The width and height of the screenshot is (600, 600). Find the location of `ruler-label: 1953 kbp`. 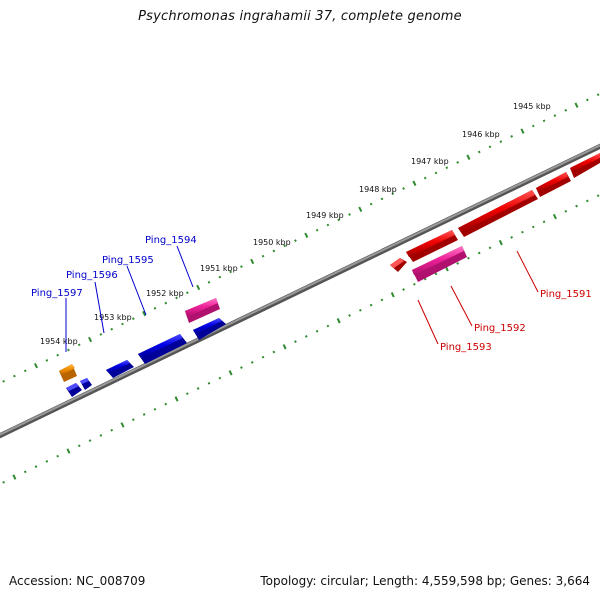

ruler-label: 1953 kbp is located at coordinates (113, 317).